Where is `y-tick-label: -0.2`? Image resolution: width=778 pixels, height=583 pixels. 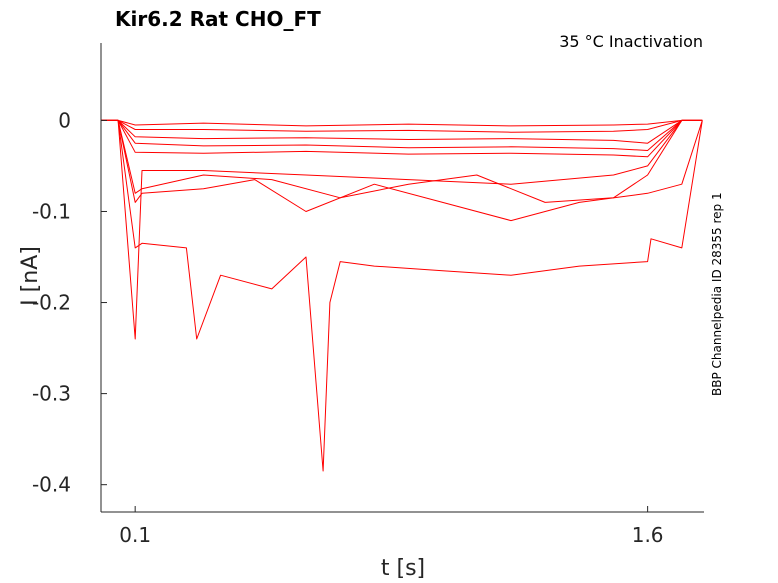
y-tick-label: -0.2 is located at coordinates (51, 303).